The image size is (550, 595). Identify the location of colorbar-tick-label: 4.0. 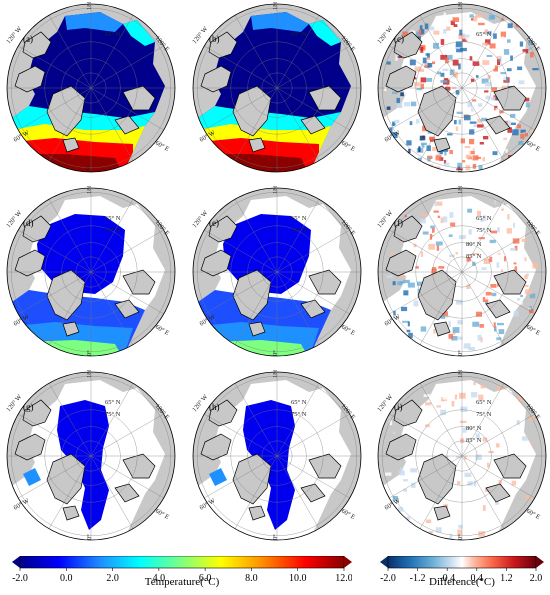
(159, 578).